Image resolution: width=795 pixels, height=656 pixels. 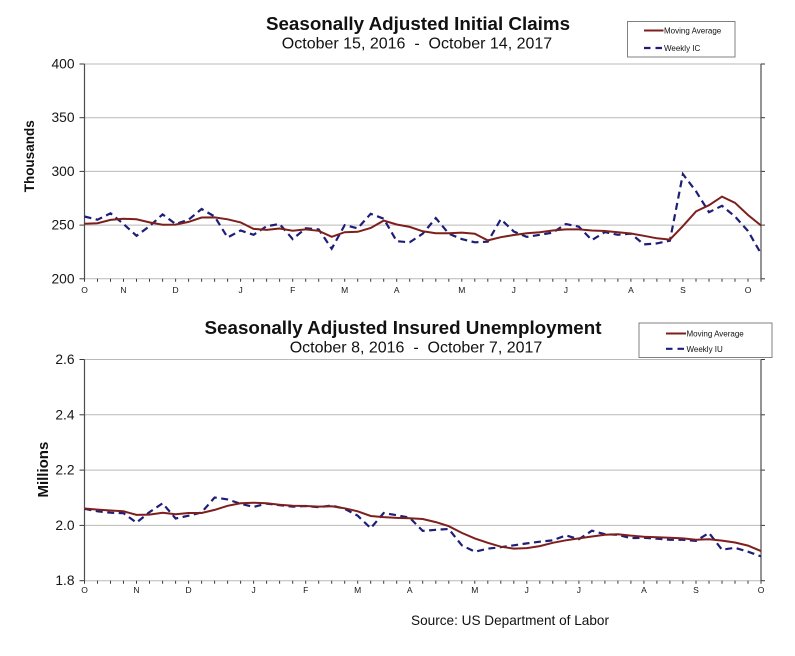 I want to click on svg-text: Weekly IU, so click(x=705, y=349).